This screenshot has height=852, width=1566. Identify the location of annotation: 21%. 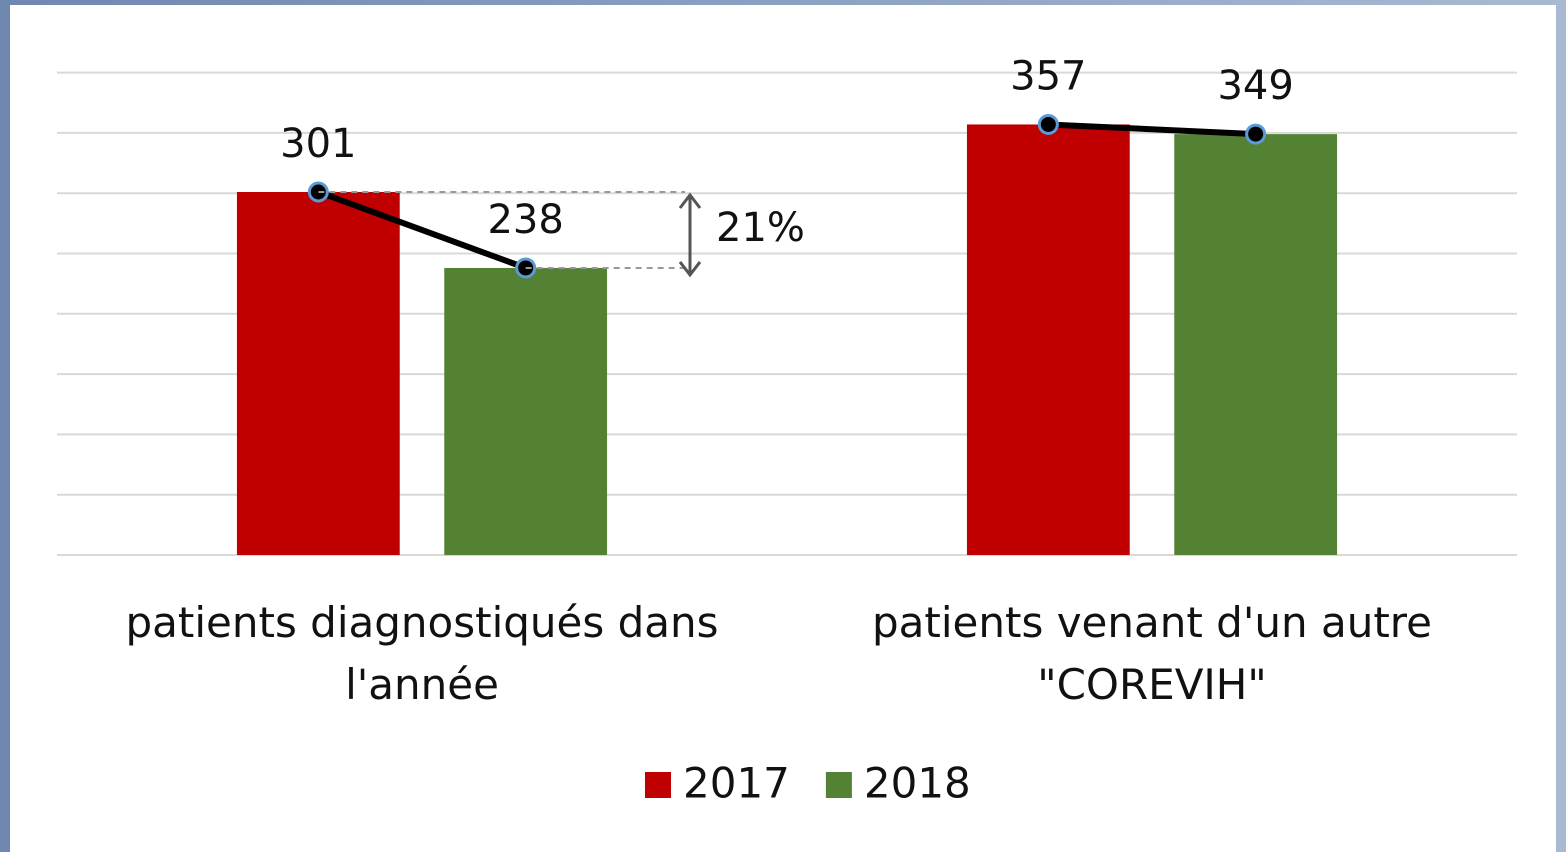
(760, 228).